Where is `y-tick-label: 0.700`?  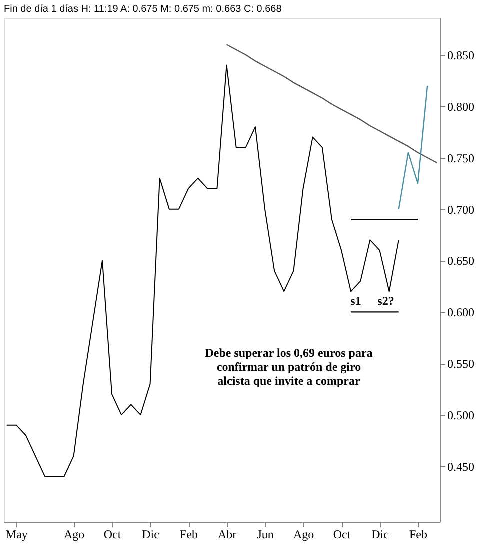
y-tick-label: 0.700 is located at coordinates (461, 209).